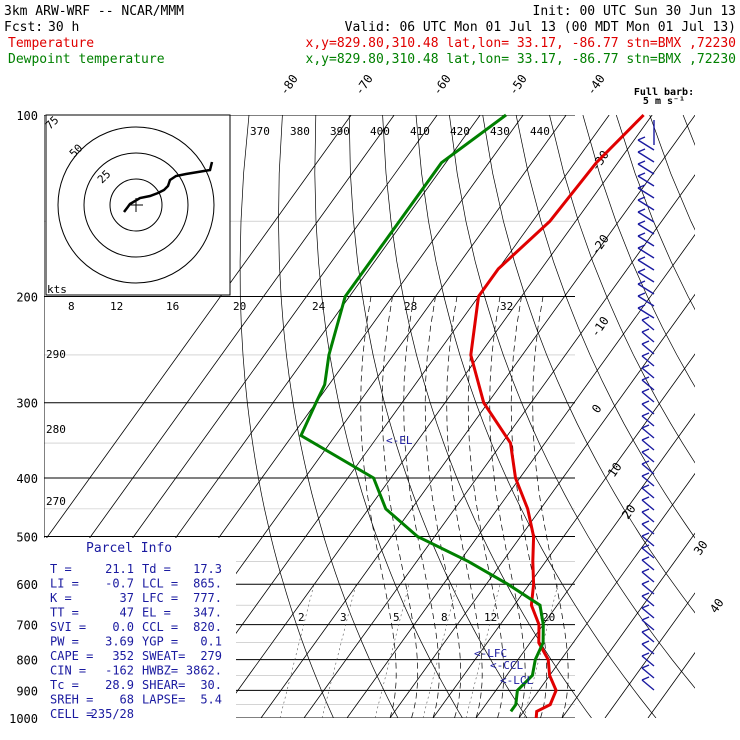 This screenshot has height=740, width=740. What do you see at coordinates (71, 714) in the screenshot?
I see `parcel-info-cell: CELL =` at bounding box center [71, 714].